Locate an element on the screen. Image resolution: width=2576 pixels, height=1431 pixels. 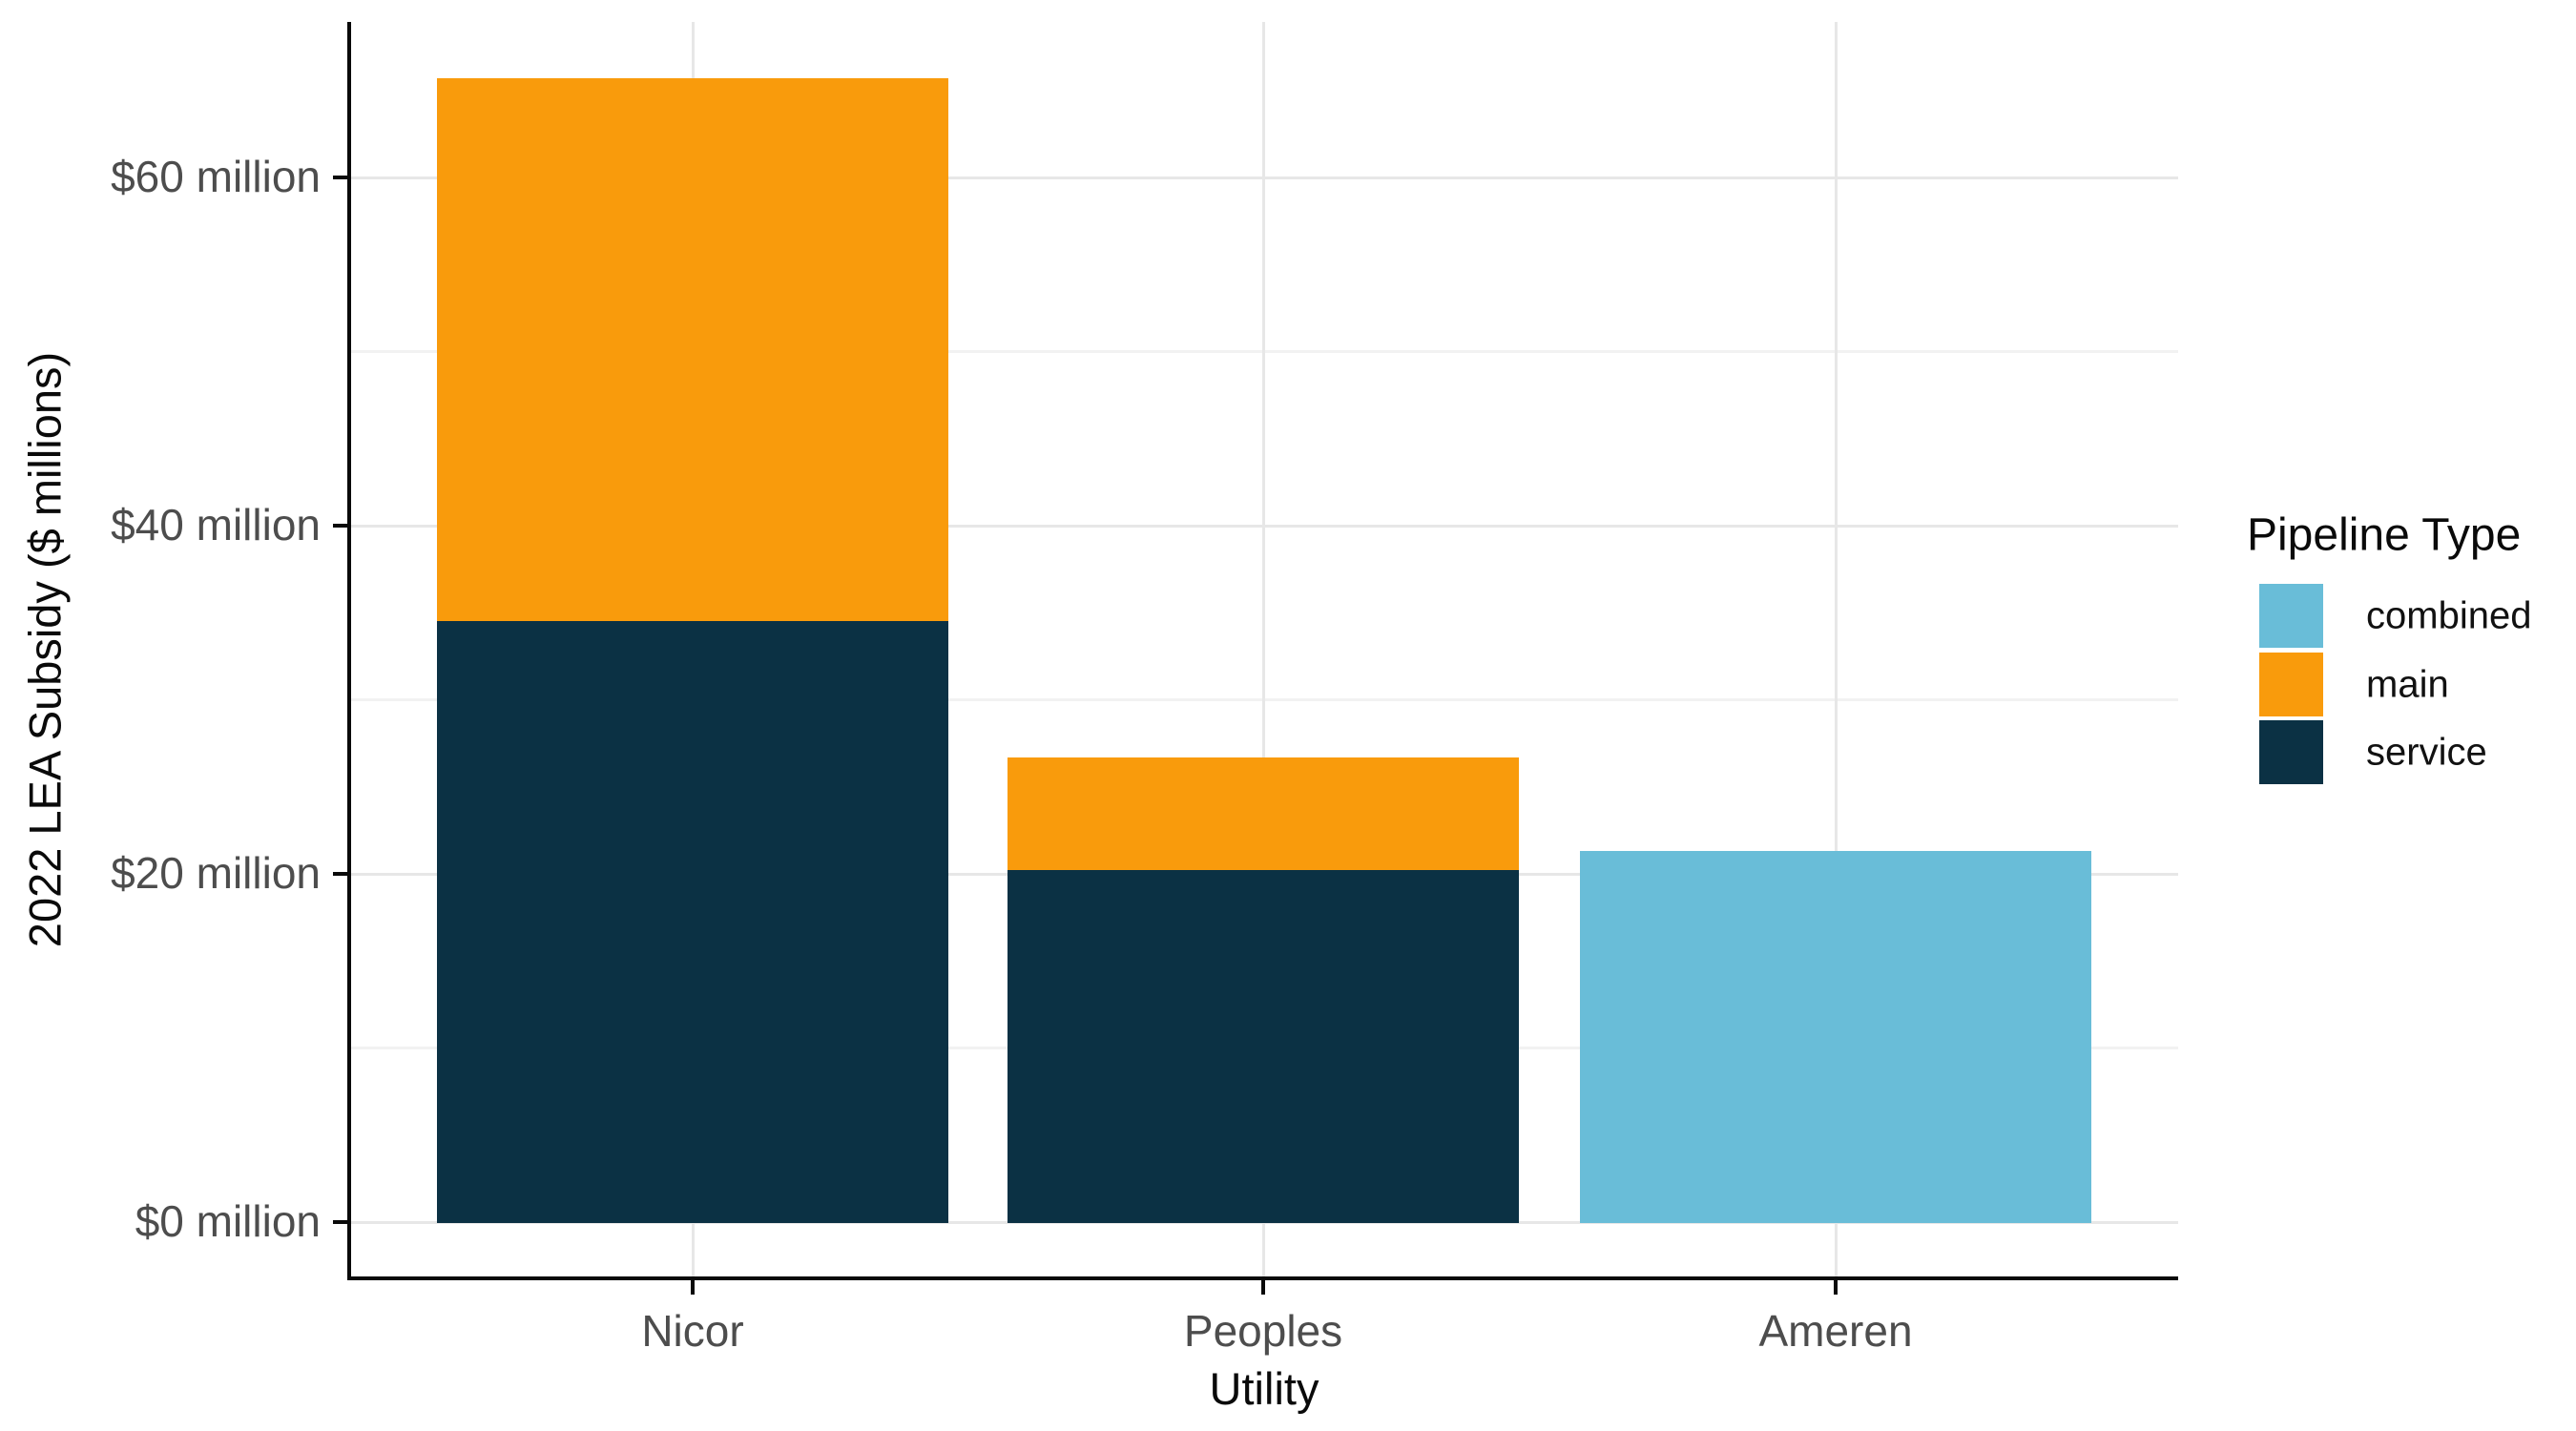
x-axis-title: Utility is located at coordinates (1264, 1388).